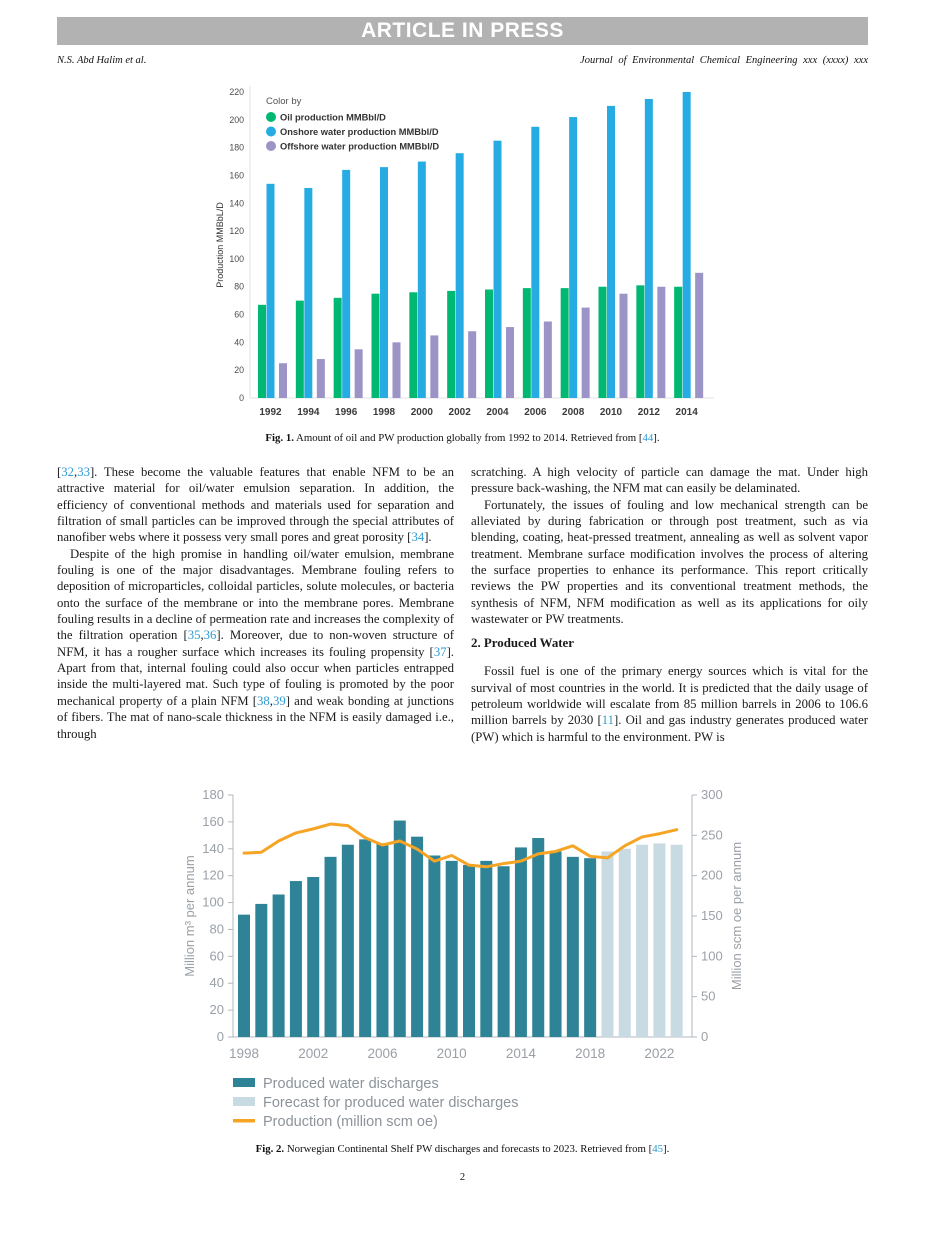 This screenshot has height=1234, width=925. I want to click on svg-text: 250, so click(712, 834).